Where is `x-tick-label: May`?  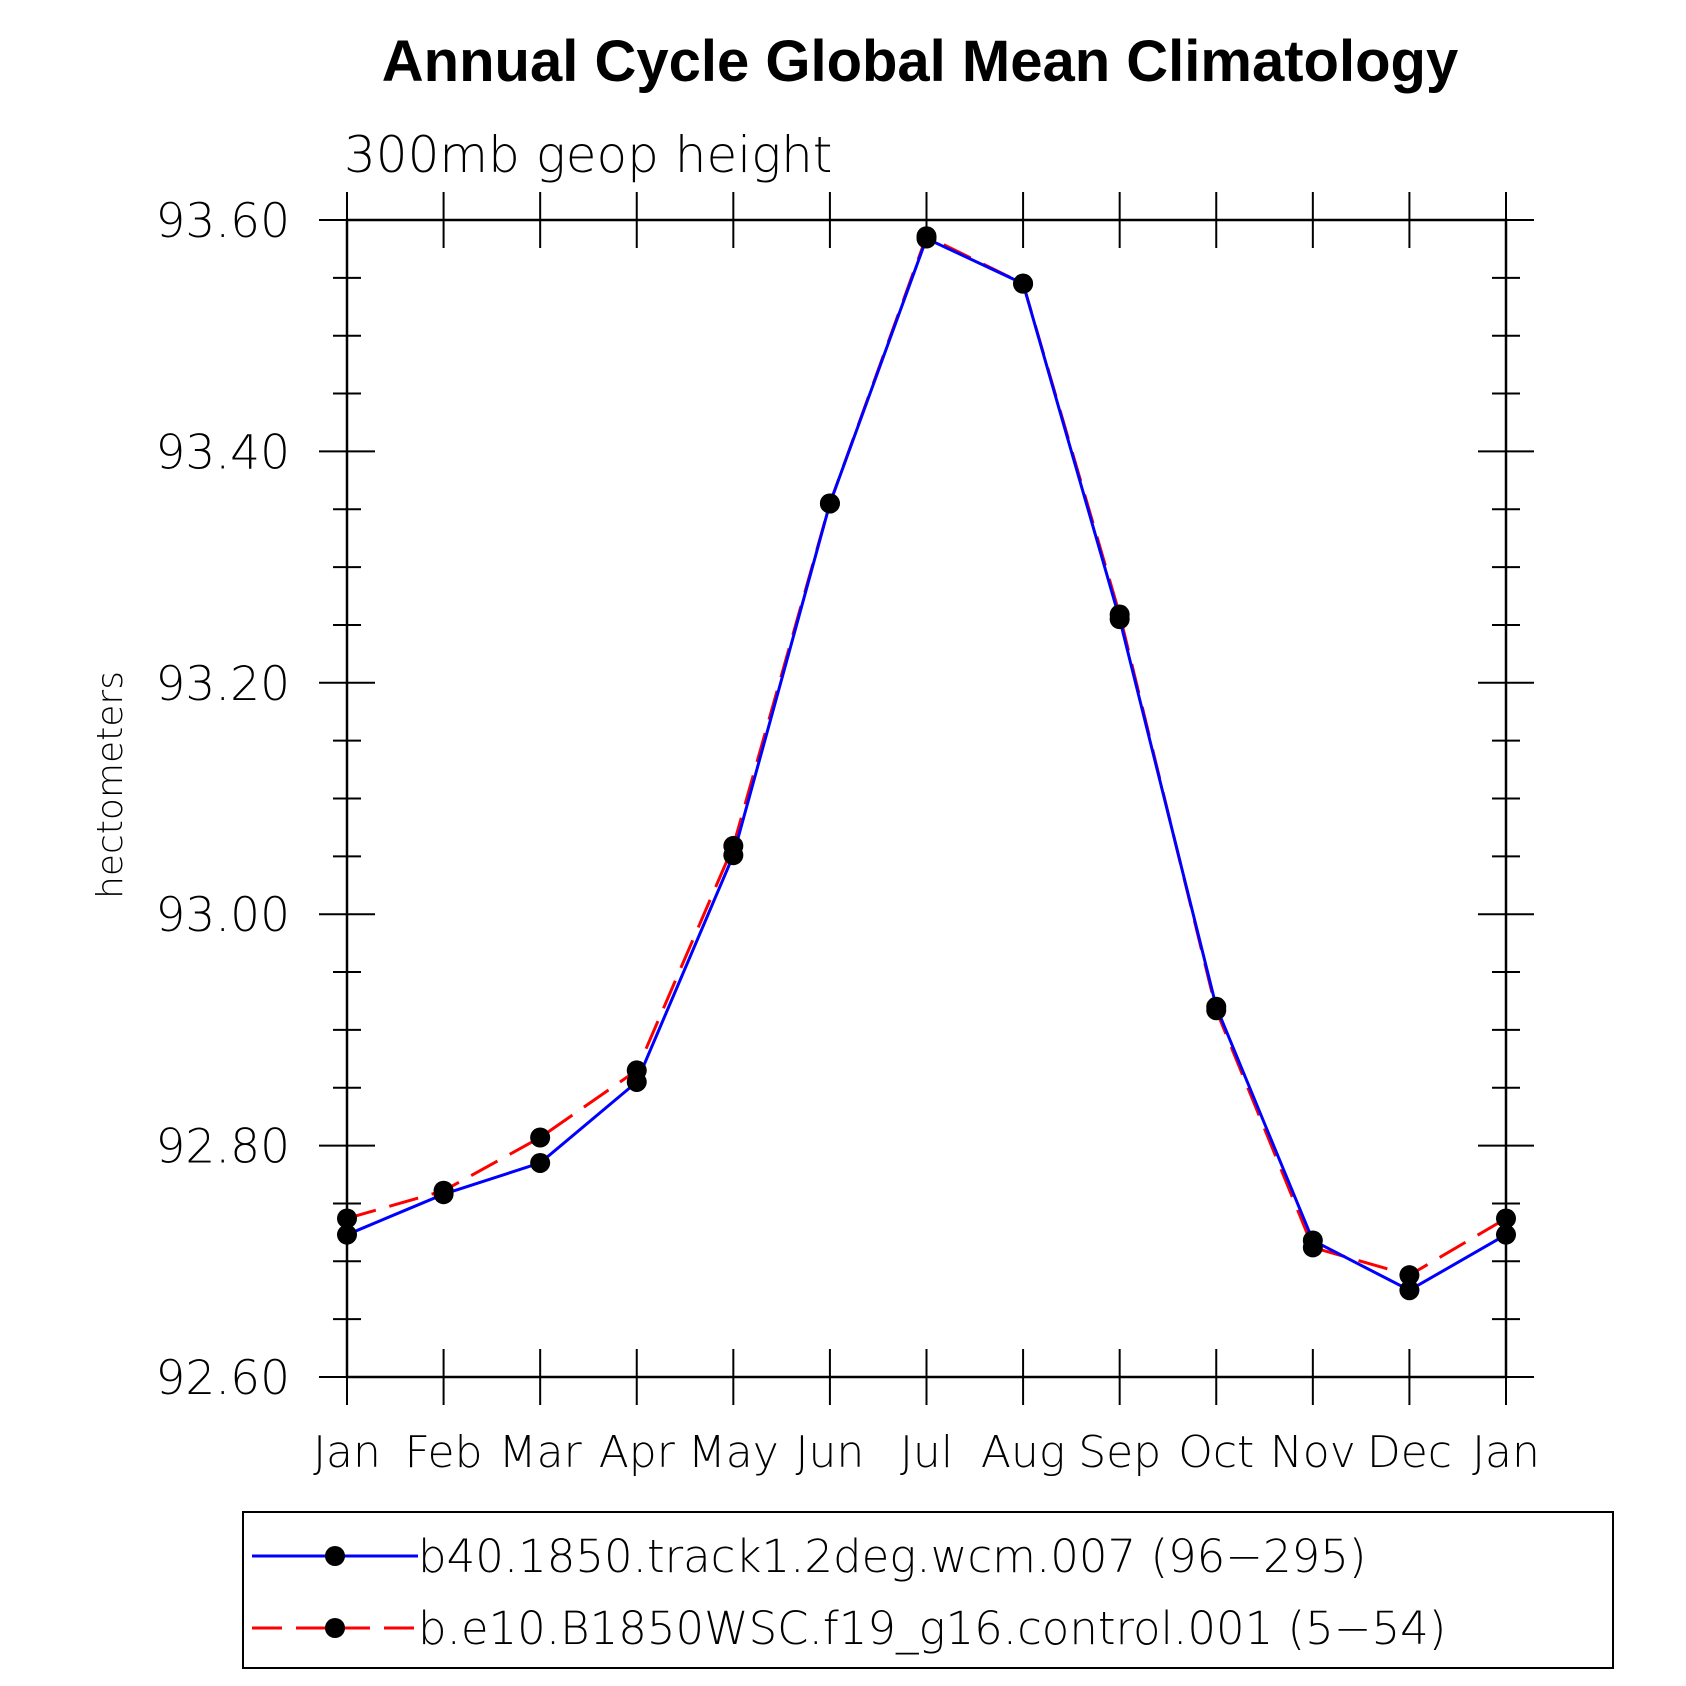 x-tick-label: May is located at coordinates (733, 1452).